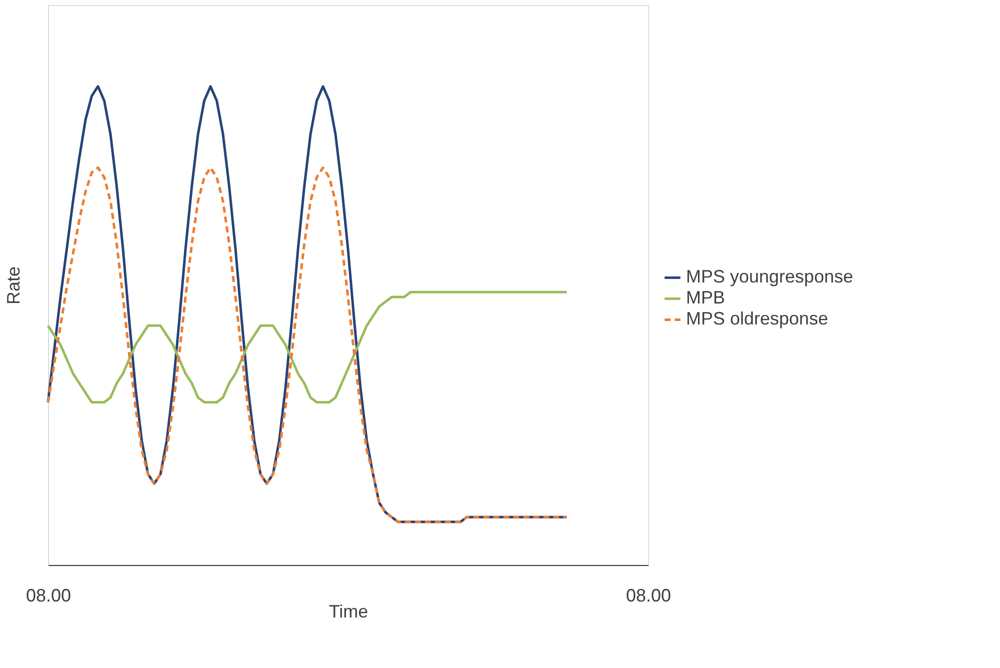 The image size is (1000, 668). What do you see at coordinates (706, 298) in the screenshot?
I see `legend-label: MPB` at bounding box center [706, 298].